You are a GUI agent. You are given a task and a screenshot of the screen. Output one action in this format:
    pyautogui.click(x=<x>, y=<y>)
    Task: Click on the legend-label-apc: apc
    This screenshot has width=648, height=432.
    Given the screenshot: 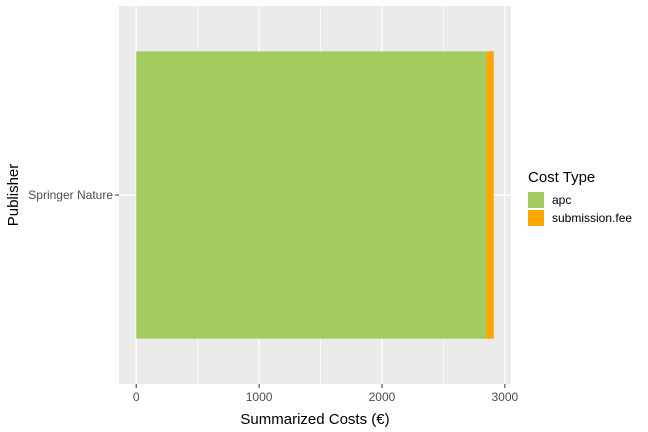 What is the action you would take?
    pyautogui.click(x=561, y=200)
    